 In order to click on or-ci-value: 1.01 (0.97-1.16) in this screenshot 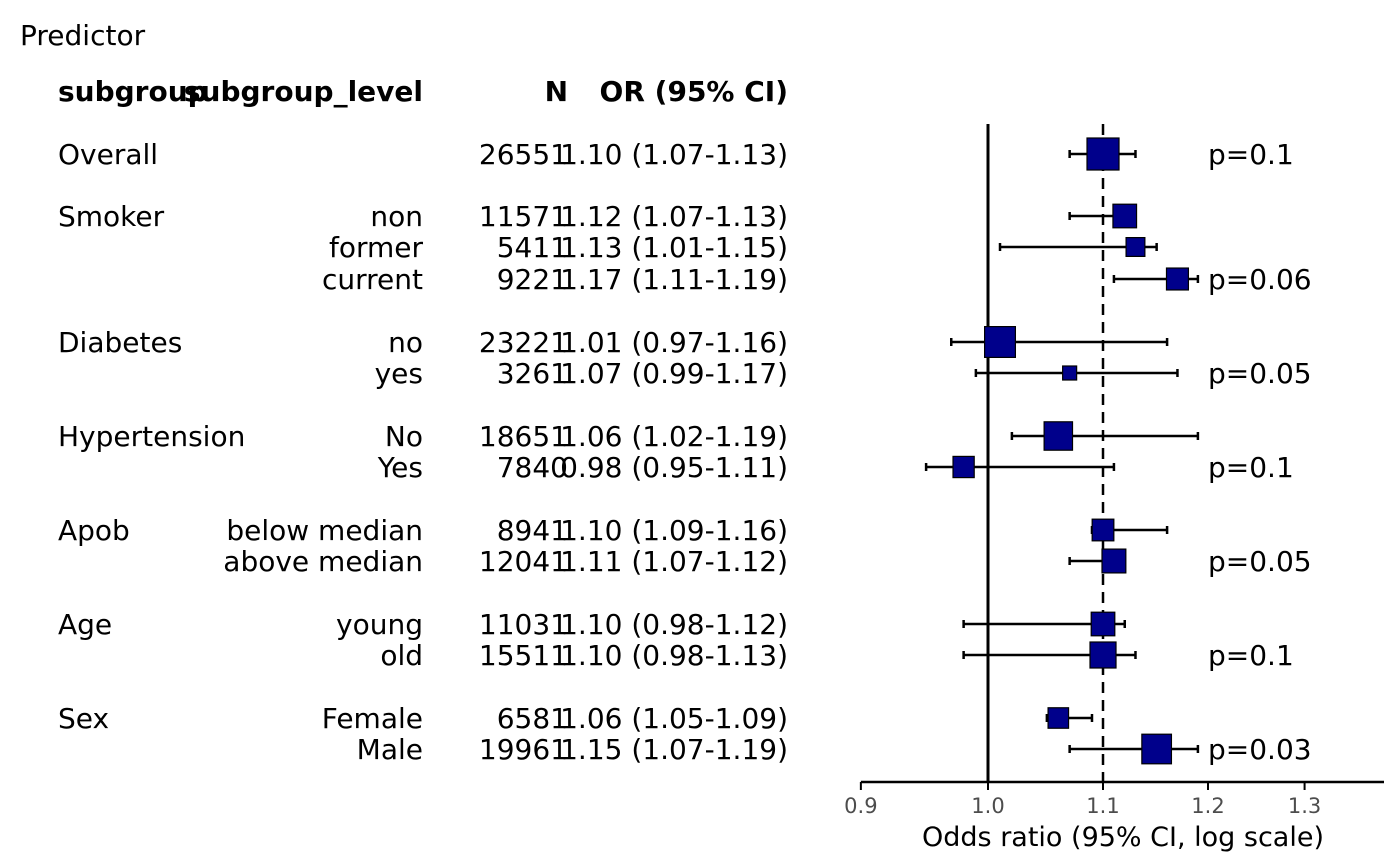, I will do `click(674, 342)`.